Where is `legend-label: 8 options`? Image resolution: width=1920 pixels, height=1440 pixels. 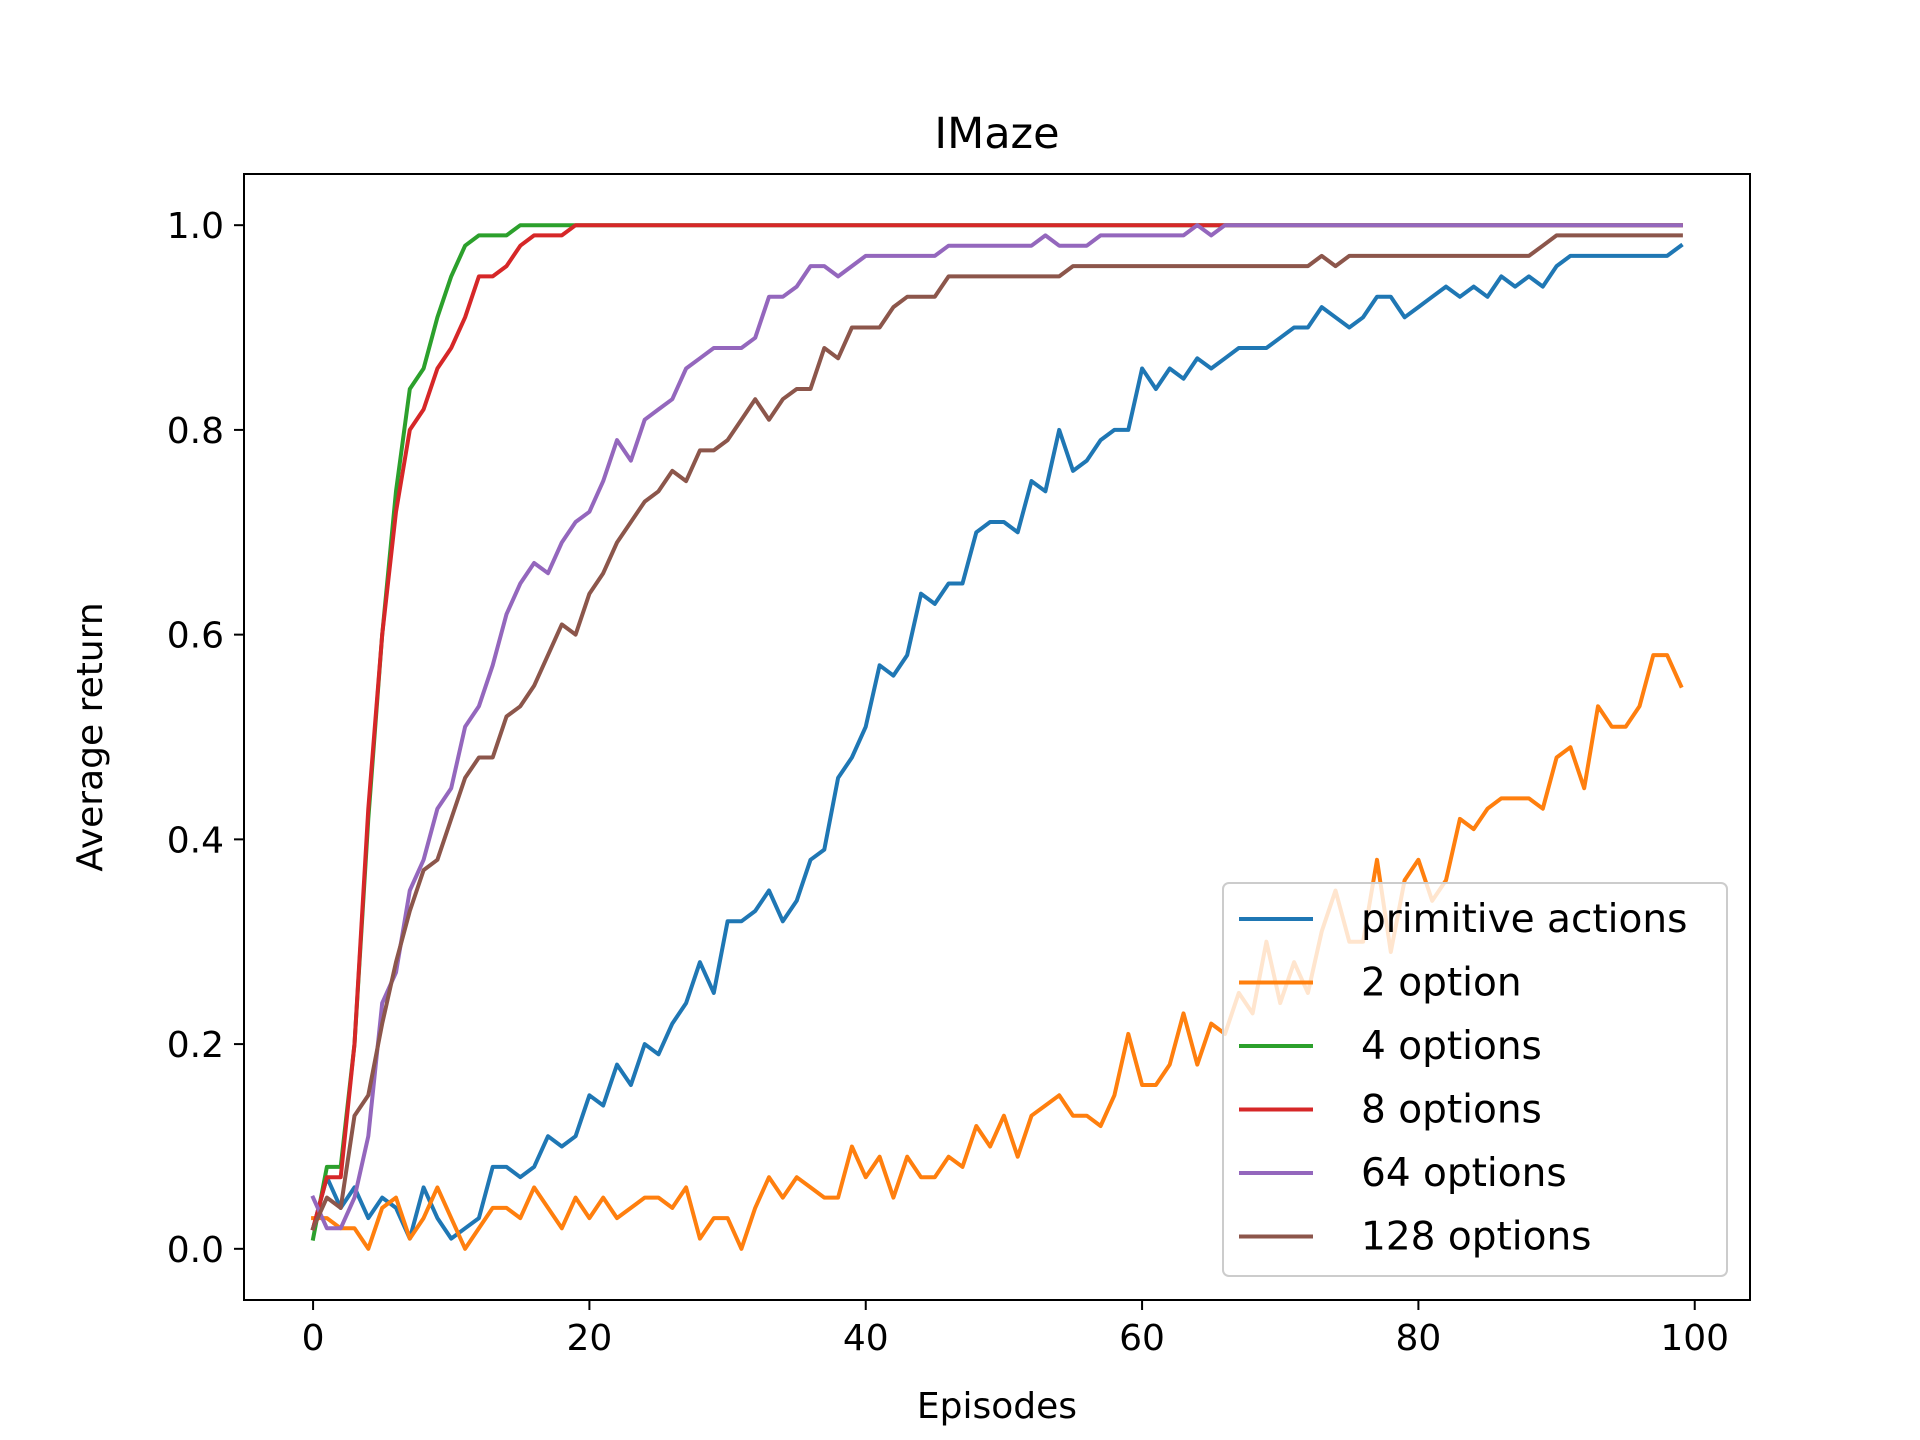 legend-label: 8 options is located at coordinates (1451, 1110).